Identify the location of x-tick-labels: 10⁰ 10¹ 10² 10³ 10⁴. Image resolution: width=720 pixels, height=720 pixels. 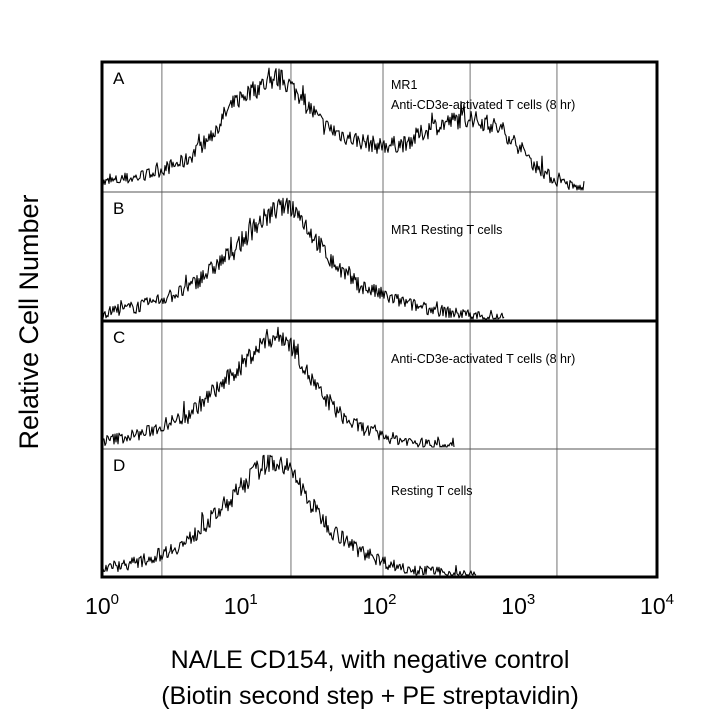
(379, 605).